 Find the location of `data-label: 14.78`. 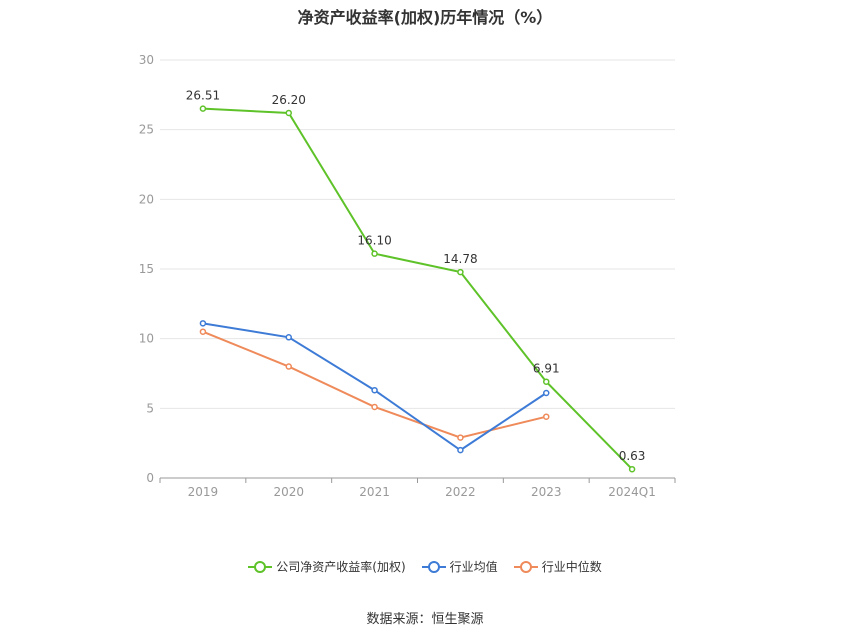

data-label: 14.78 is located at coordinates (460, 259).